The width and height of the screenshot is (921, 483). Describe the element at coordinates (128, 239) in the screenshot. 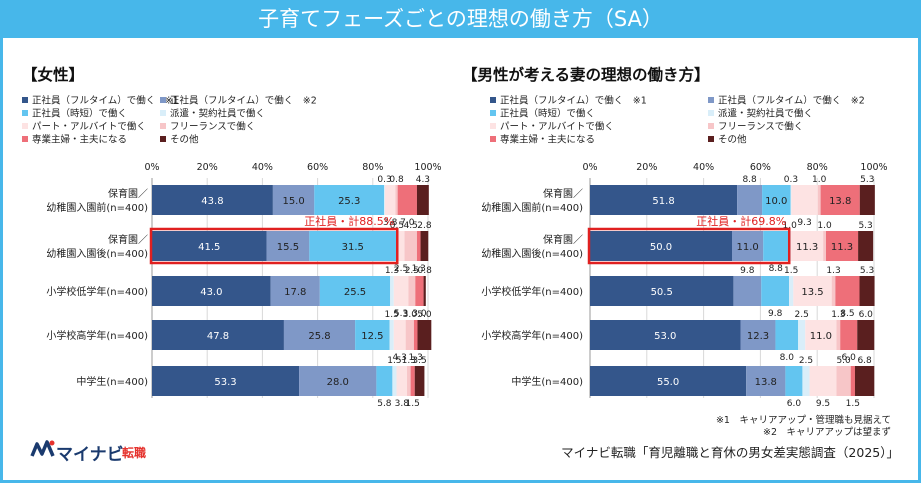

I see `category-label: 保育園／` at that location.